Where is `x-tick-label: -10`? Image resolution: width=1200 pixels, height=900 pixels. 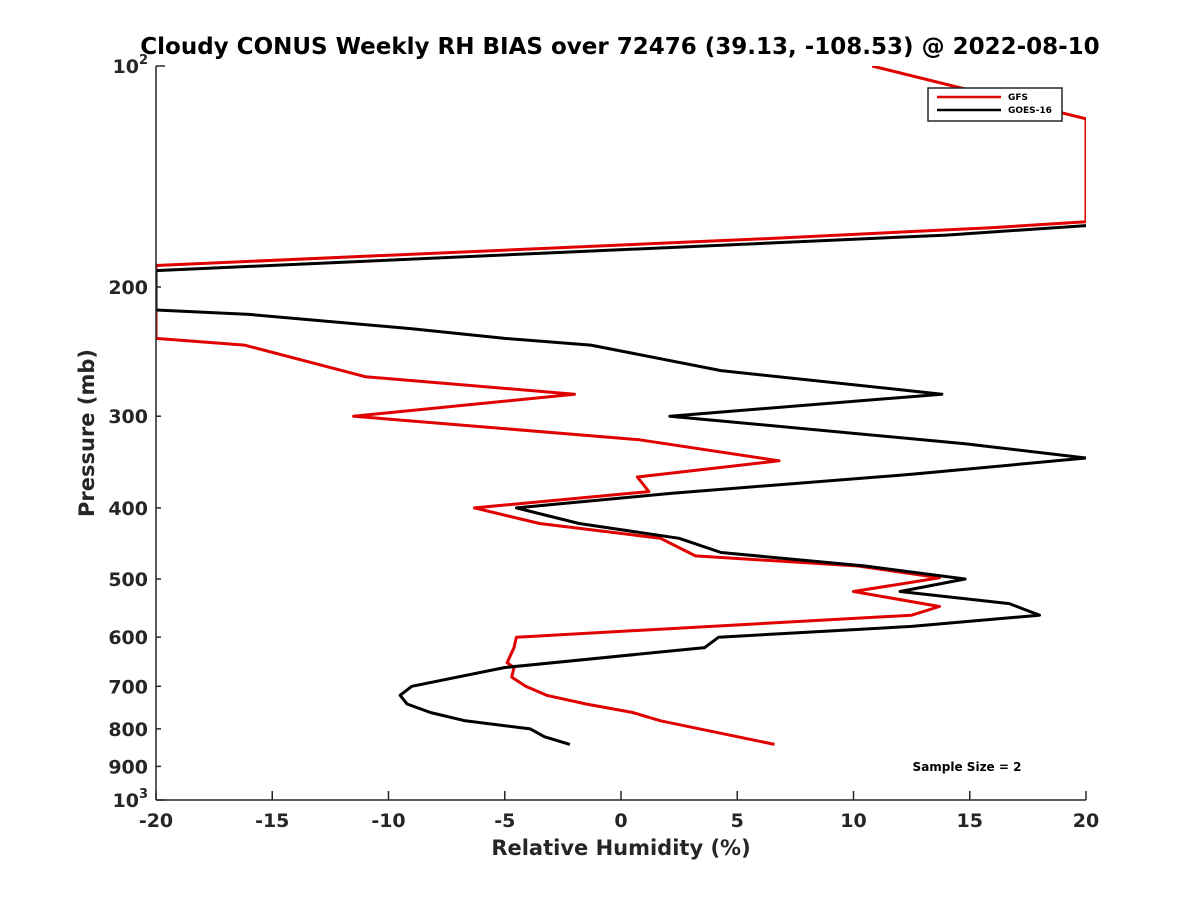
x-tick-label: -10 is located at coordinates (388, 821).